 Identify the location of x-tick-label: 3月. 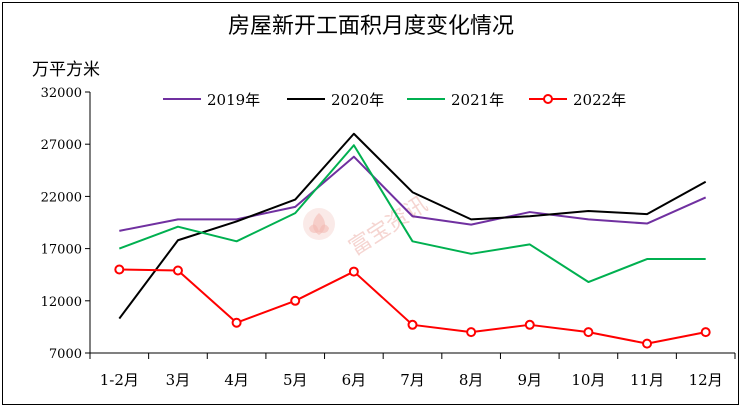
(178, 380).